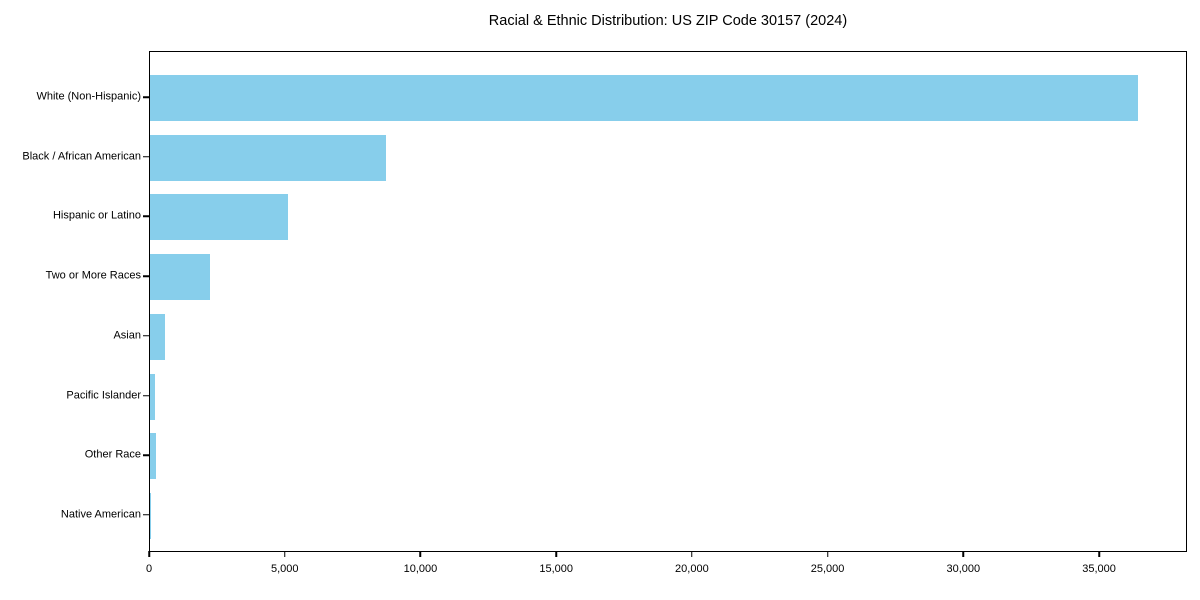  Describe the element at coordinates (100, 514) in the screenshot. I see `y-tick-label-native-american: Native American` at that location.